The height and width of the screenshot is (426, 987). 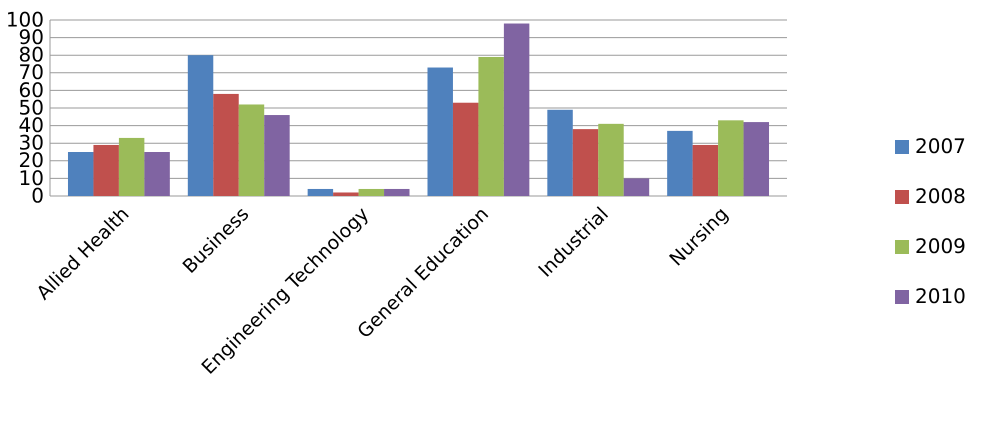 What do you see at coordinates (940, 246) in the screenshot?
I see `legend-label: 2009` at bounding box center [940, 246].